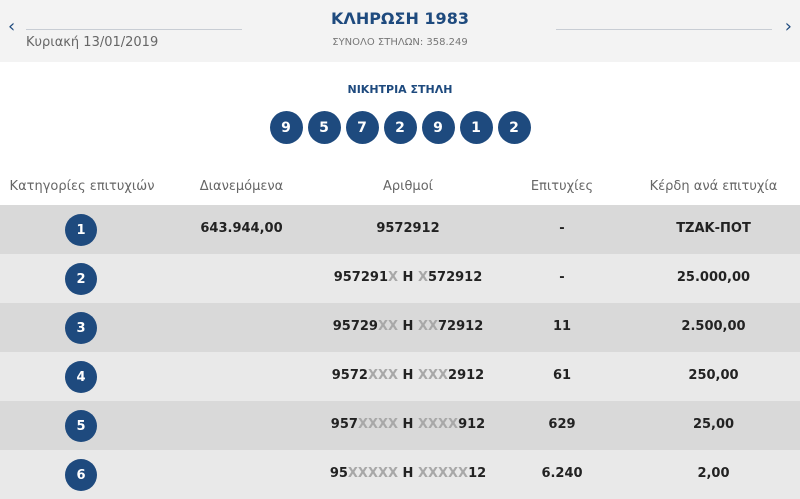 This screenshot has height=499, width=800. I want to click on numbers-pattern: 9572912, so click(408, 228).